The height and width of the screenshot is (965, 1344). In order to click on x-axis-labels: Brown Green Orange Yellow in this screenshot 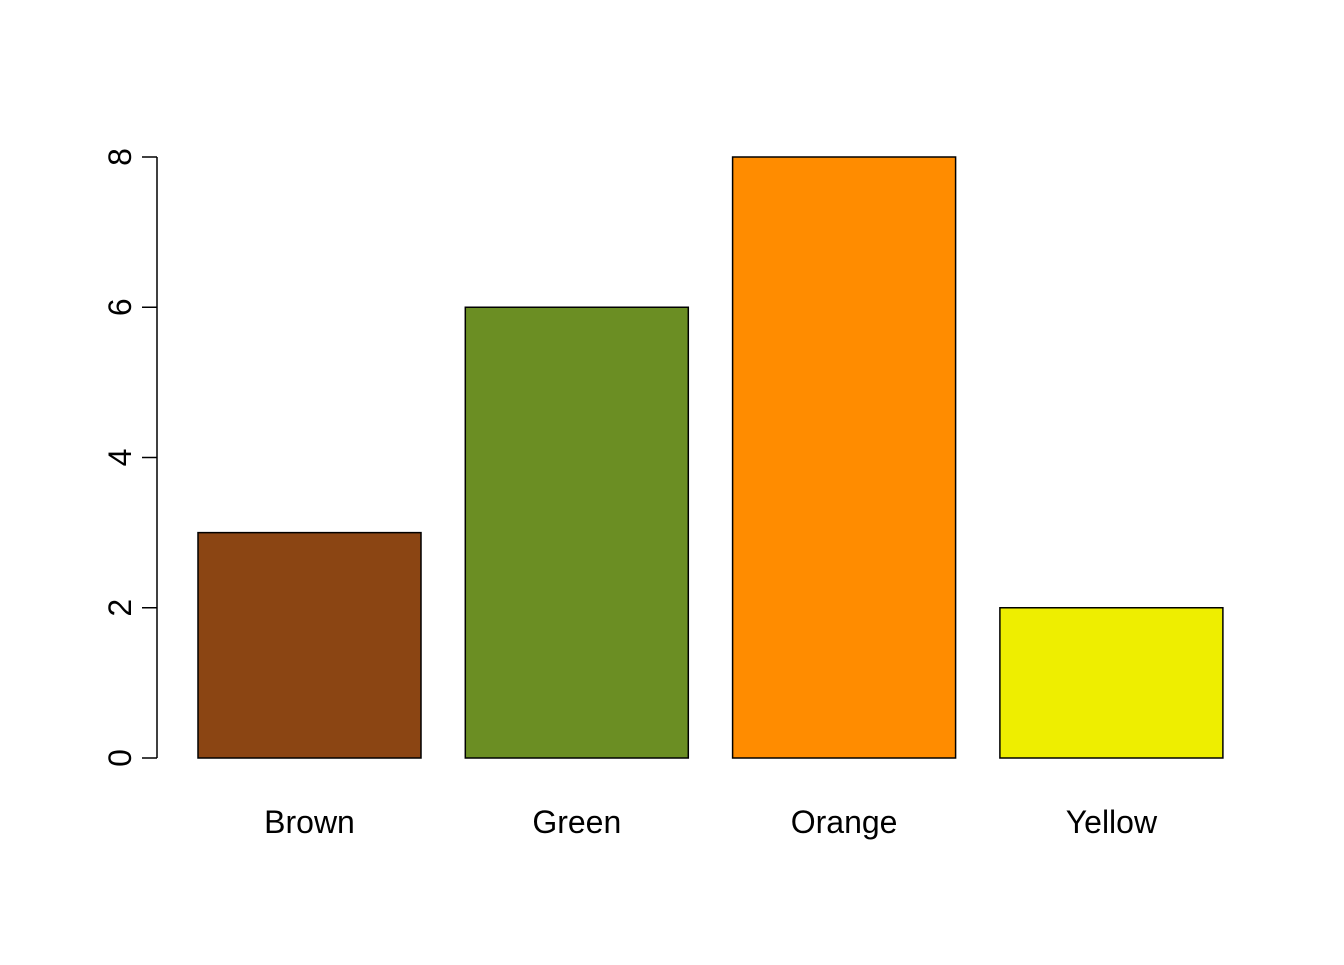, I will do `click(711, 822)`.